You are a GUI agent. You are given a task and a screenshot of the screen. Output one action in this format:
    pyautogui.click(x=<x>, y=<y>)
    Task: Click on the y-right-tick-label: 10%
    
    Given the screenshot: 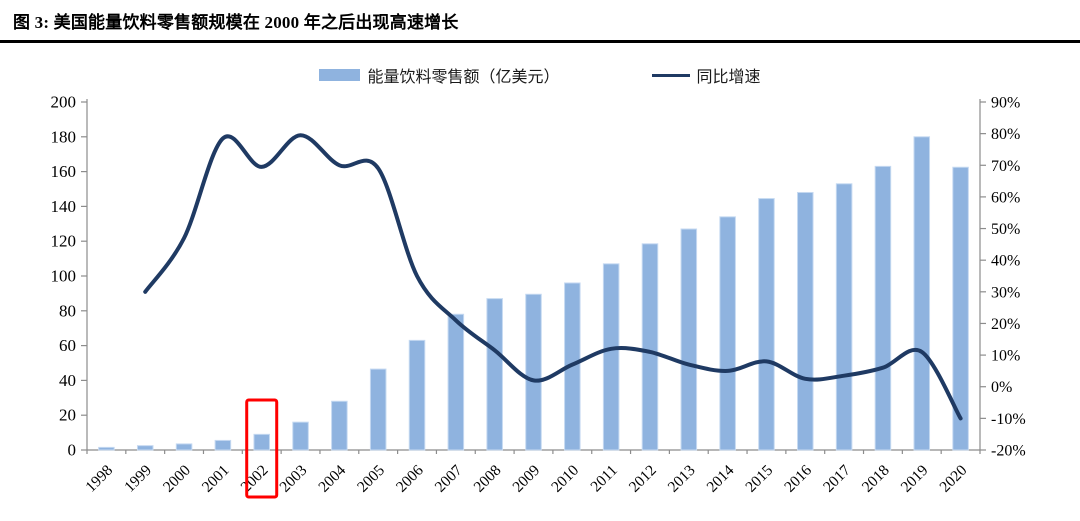 What is the action you would take?
    pyautogui.click(x=1005, y=356)
    